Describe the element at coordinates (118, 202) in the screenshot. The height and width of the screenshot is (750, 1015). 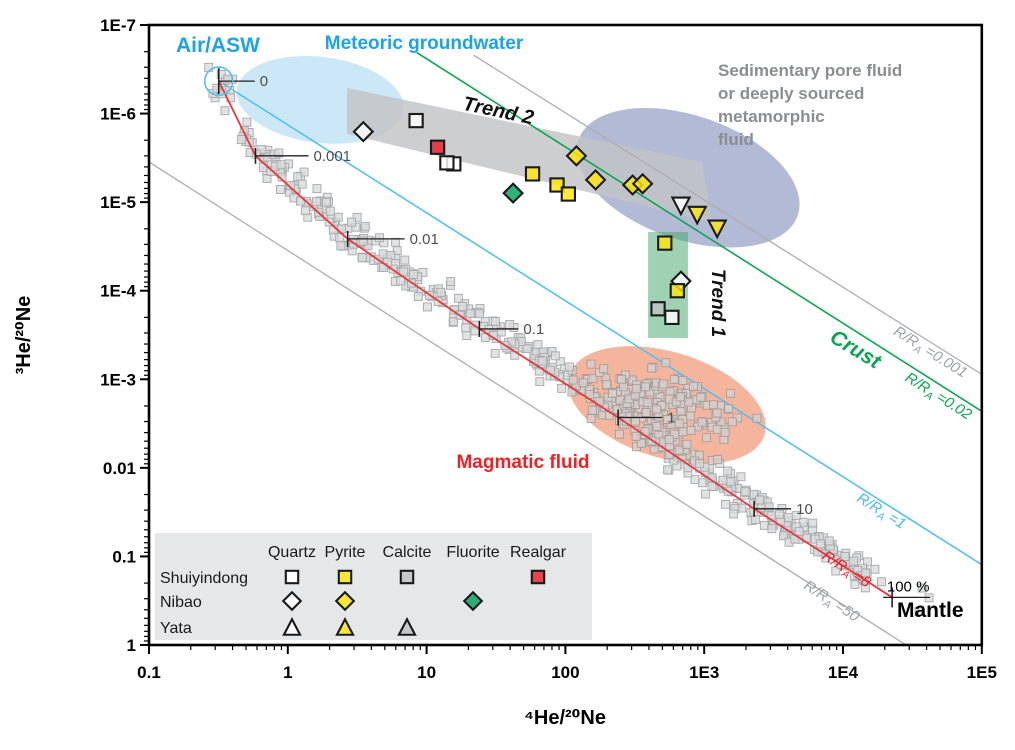
I see `y-tick-label: 1E-5` at that location.